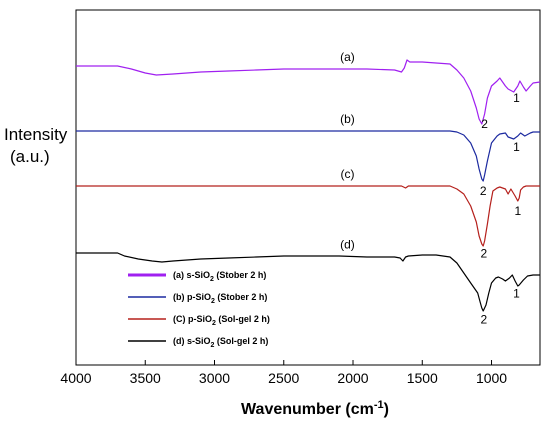  Describe the element at coordinates (347, 57) in the screenshot. I see `series-tag-0: (a)` at that location.